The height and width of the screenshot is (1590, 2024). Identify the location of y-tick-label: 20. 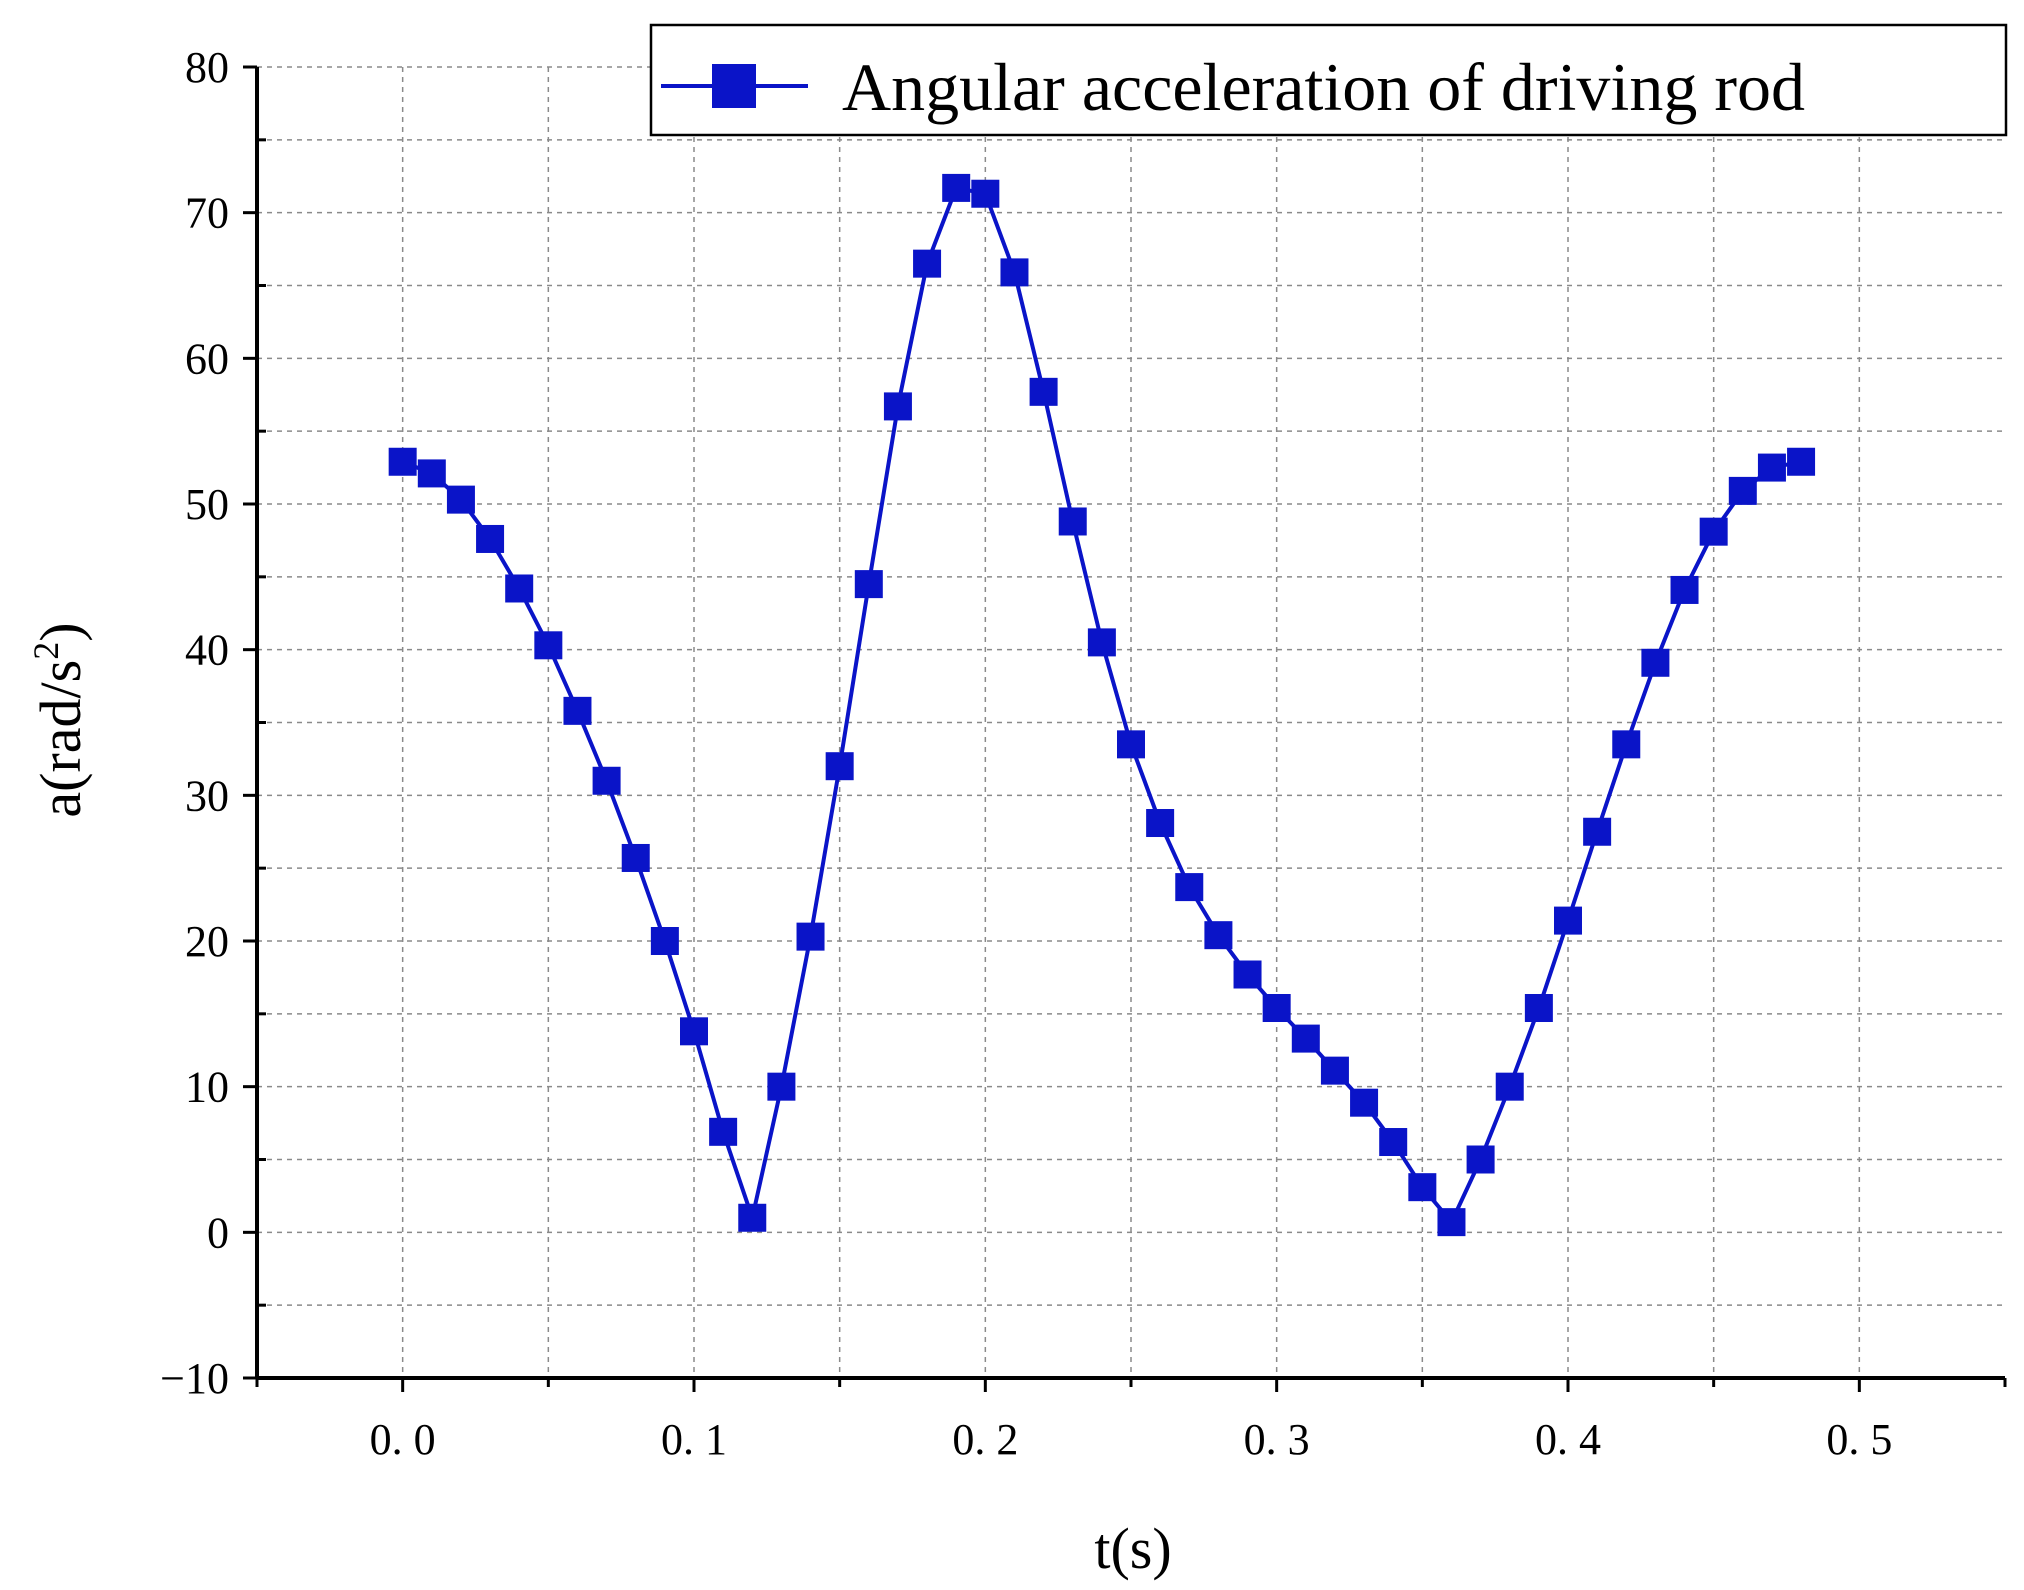
(207, 941).